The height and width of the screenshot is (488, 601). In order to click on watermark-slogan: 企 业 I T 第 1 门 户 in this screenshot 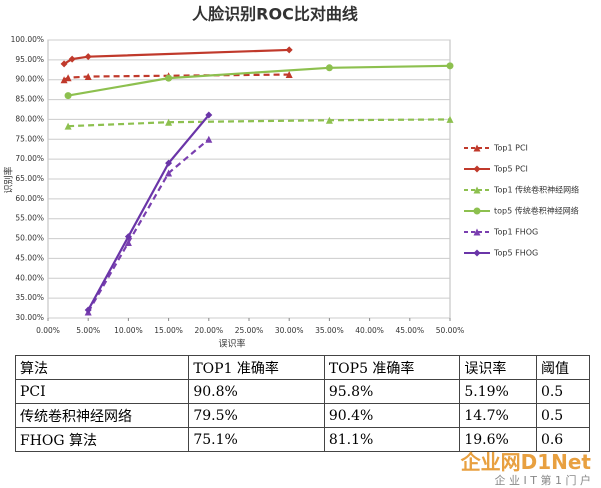, I will do `click(542, 480)`.